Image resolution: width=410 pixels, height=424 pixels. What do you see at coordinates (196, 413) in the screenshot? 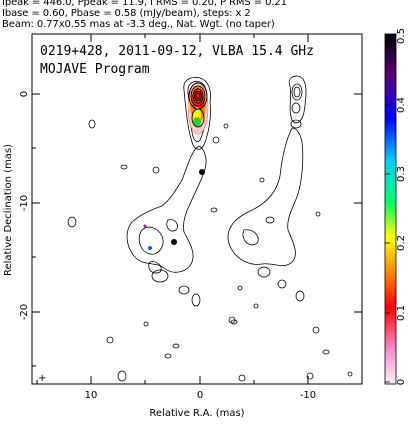
I see `x-axis-label: Relative R.A. (mas)` at bounding box center [196, 413].